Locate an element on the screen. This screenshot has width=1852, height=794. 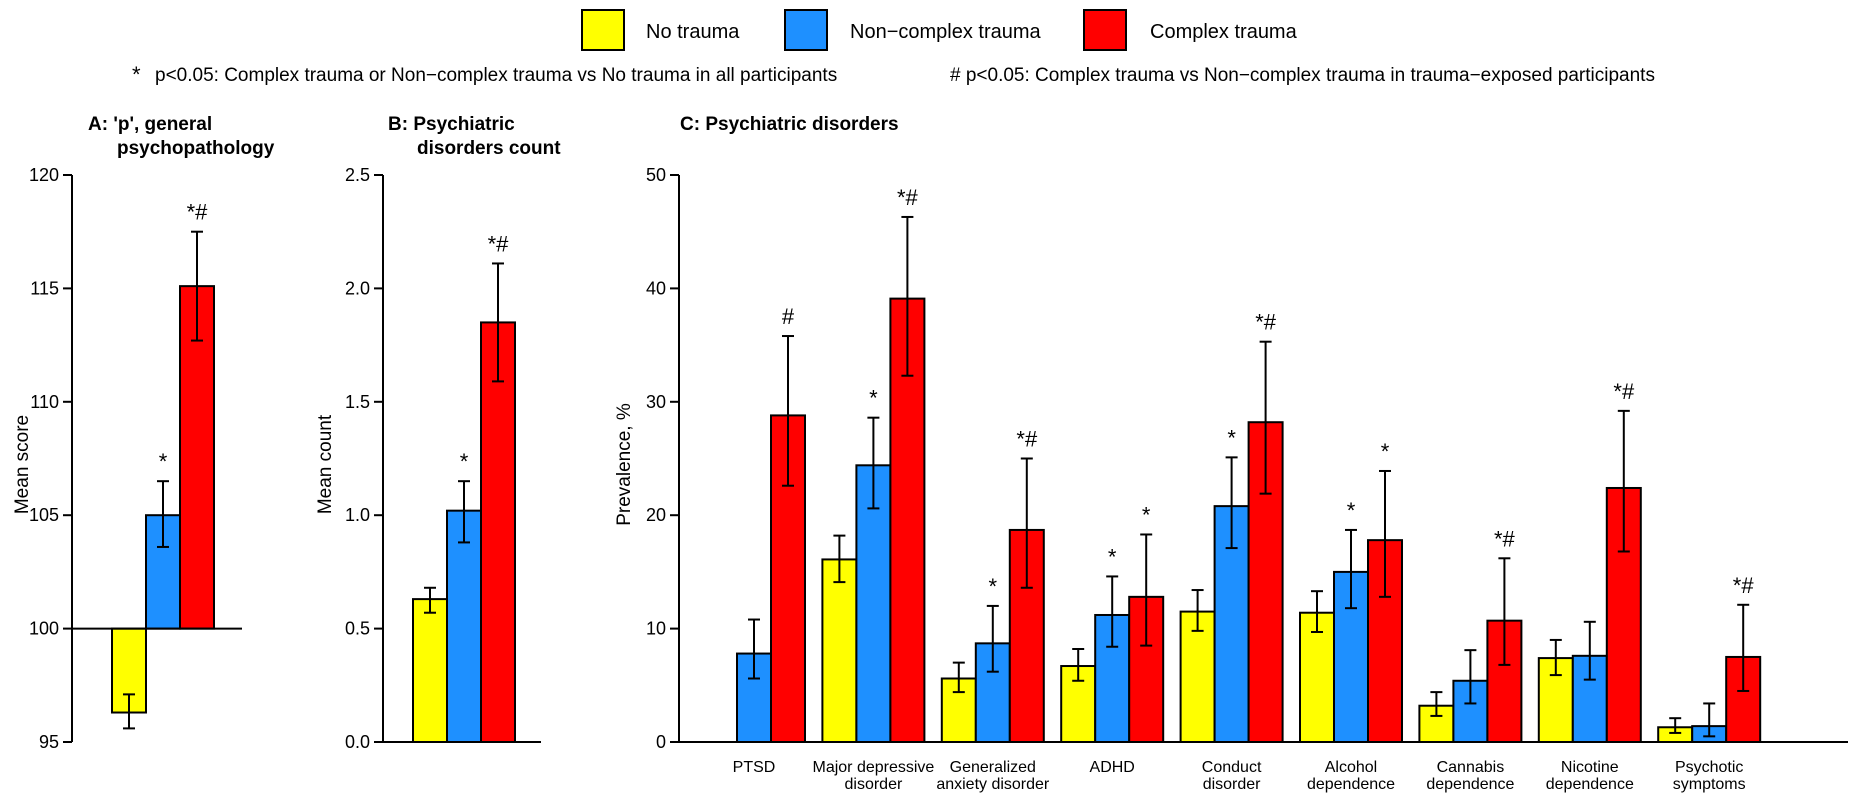
legend-swatch-complex-trauma is located at coordinates (1105, 30).